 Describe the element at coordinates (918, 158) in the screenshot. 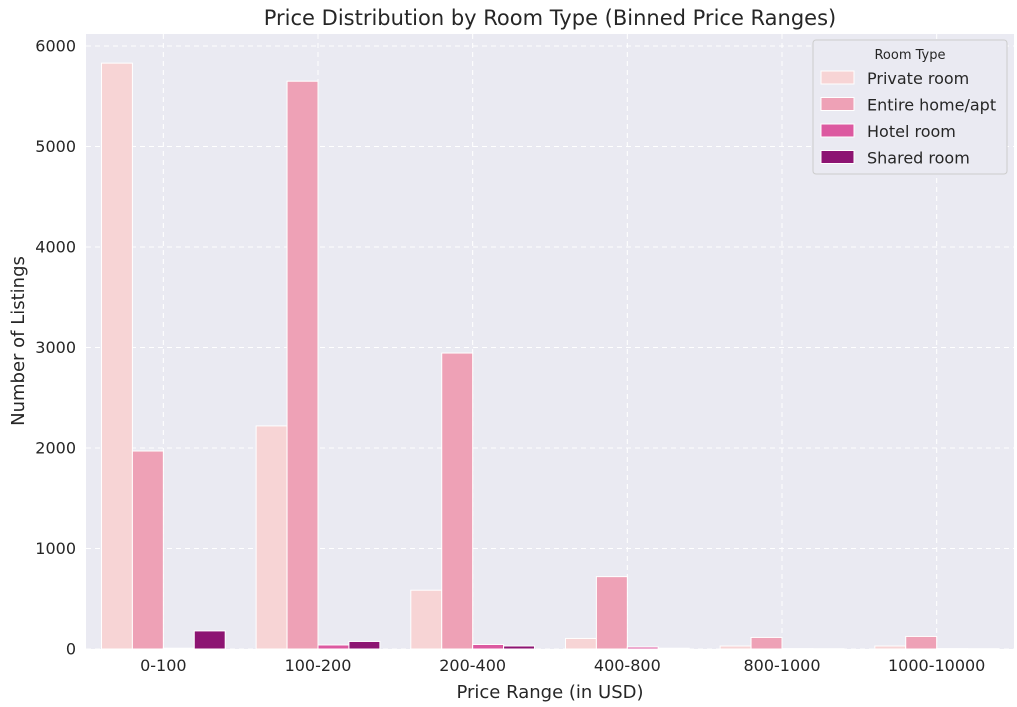

I see `legend-label: Shared room` at that location.